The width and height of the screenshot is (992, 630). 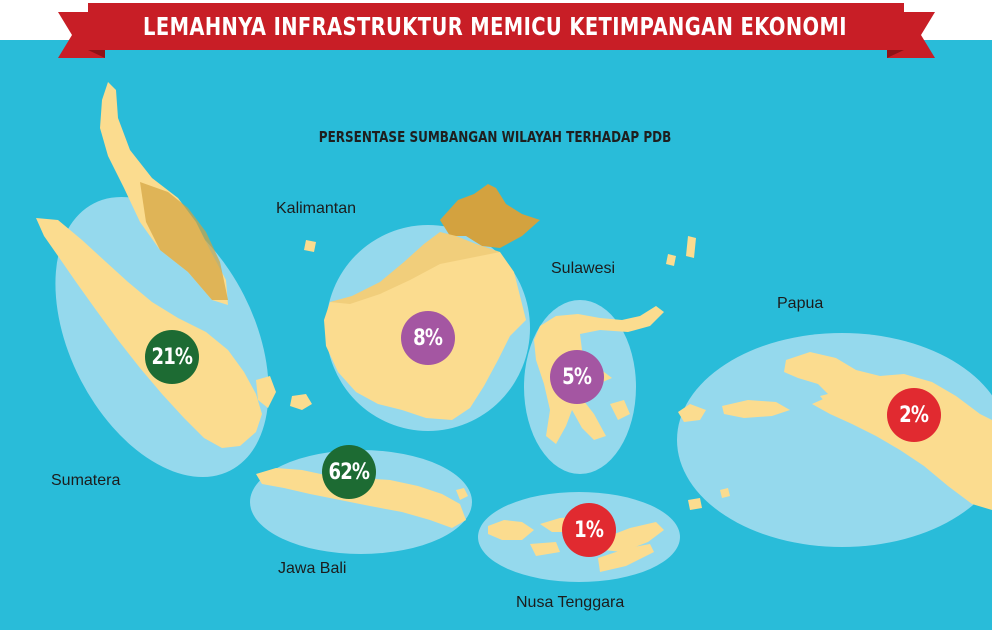 I want to click on label-kalimantan: Kalimantan, so click(x=316, y=208).